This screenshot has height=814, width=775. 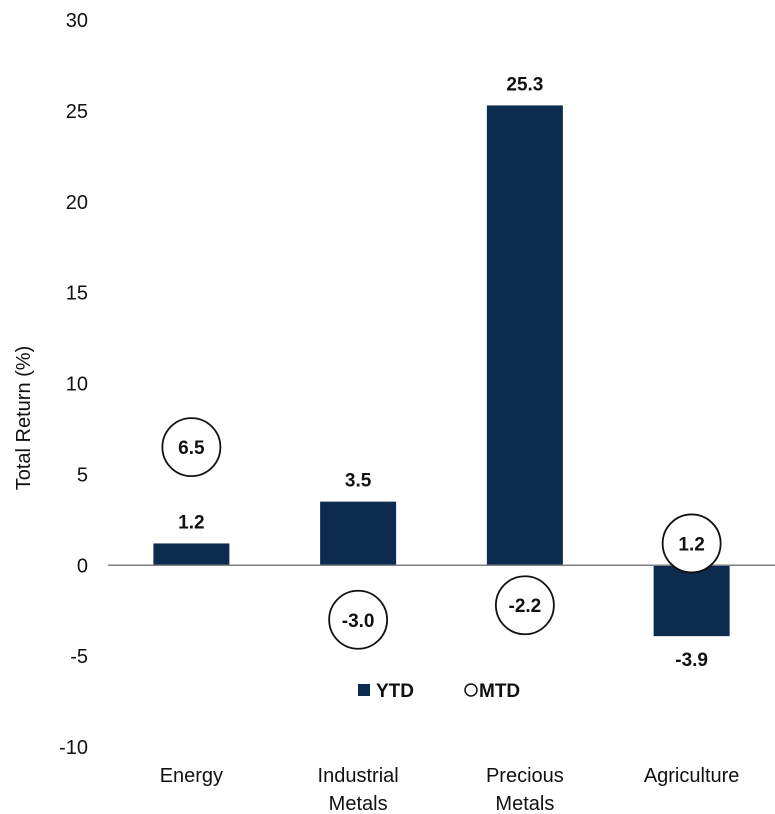 What do you see at coordinates (77, 294) in the screenshot?
I see `y-tick-label: 15` at bounding box center [77, 294].